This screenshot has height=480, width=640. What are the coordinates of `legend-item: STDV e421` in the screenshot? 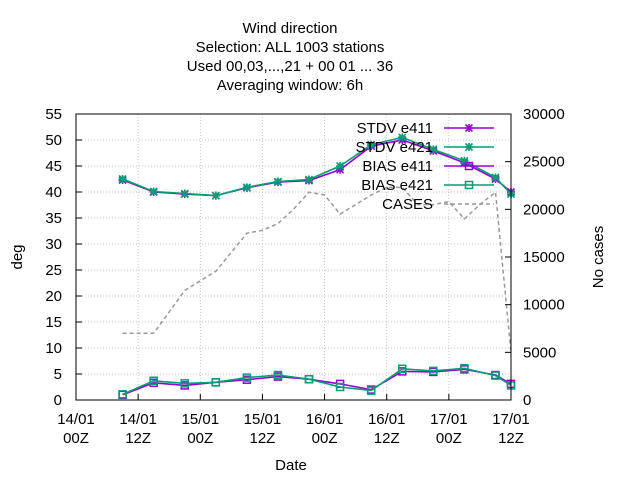 It's located at (424, 147).